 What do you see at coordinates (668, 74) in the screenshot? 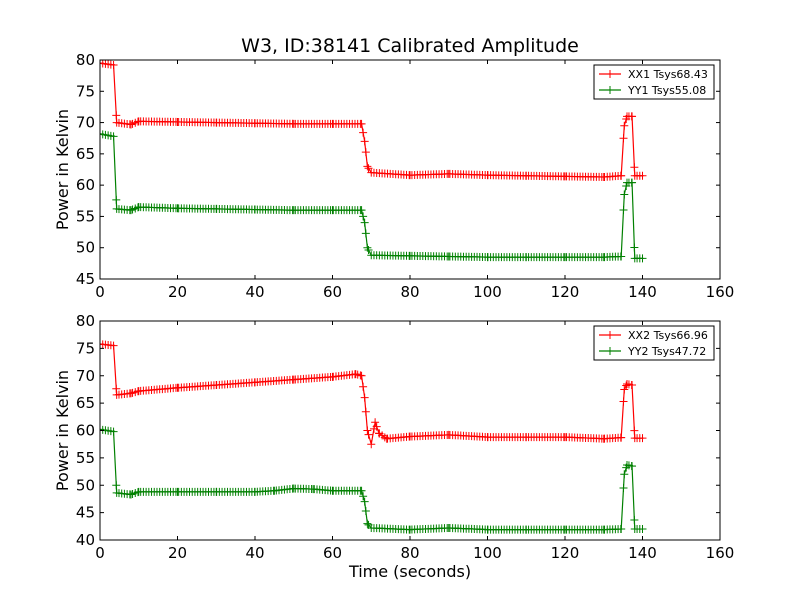
I see `legend-entry: XX1 Tsys68.43` at bounding box center [668, 74].